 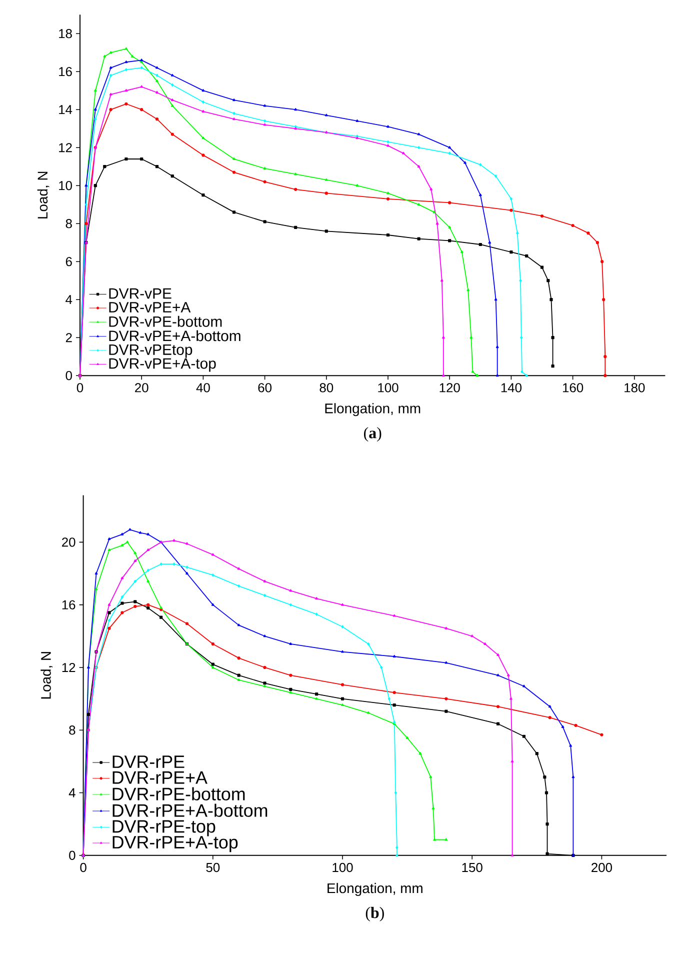 What do you see at coordinates (511, 387) in the screenshot?
I see `x-tick-label: 140` at bounding box center [511, 387].